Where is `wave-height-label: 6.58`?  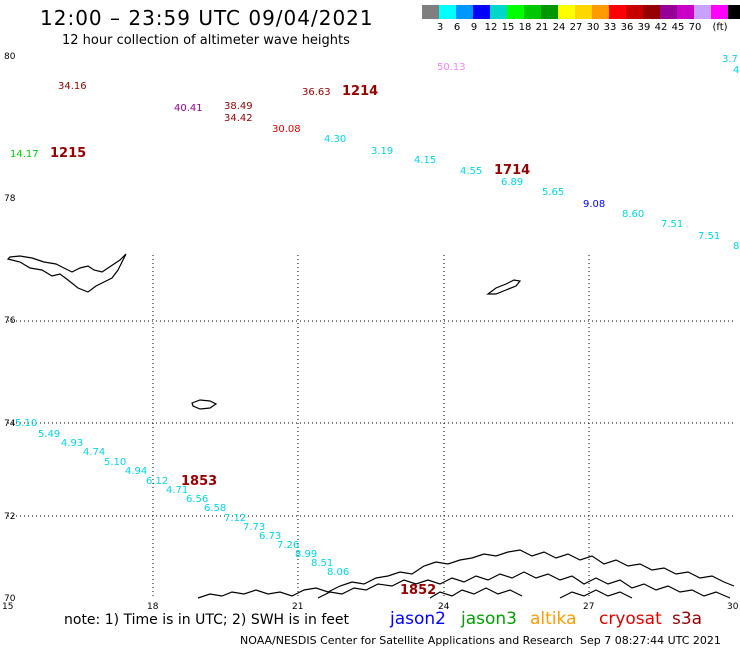 wave-height-label: 6.58 is located at coordinates (215, 508).